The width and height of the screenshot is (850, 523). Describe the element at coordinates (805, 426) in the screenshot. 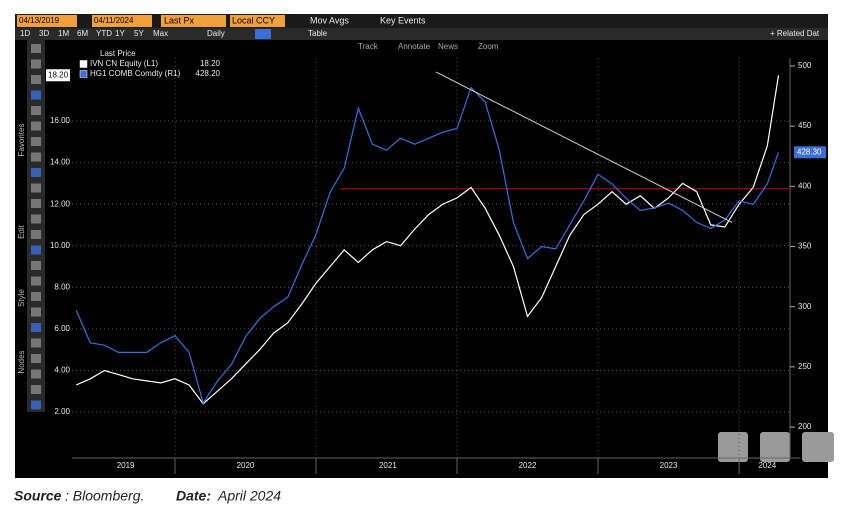

I see `y2-tick-label: 200` at that location.